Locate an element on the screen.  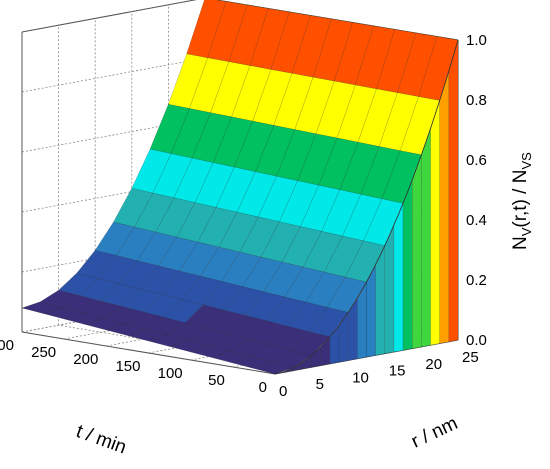
y-tick-label: 20 is located at coordinates (433, 364).